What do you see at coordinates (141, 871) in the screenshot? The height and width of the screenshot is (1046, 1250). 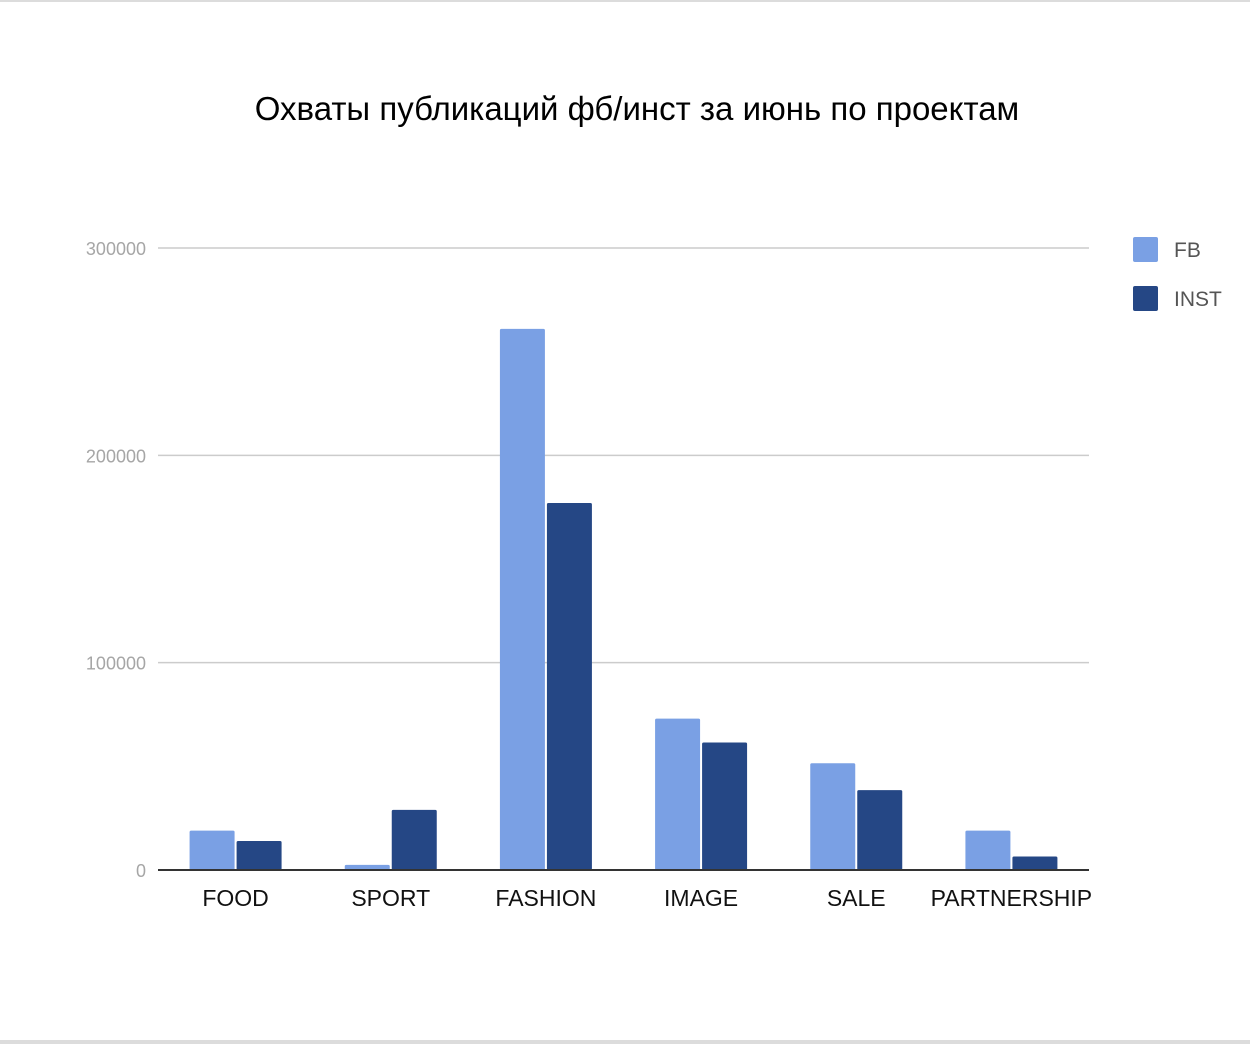 I see `y-tick-label: 0` at bounding box center [141, 871].